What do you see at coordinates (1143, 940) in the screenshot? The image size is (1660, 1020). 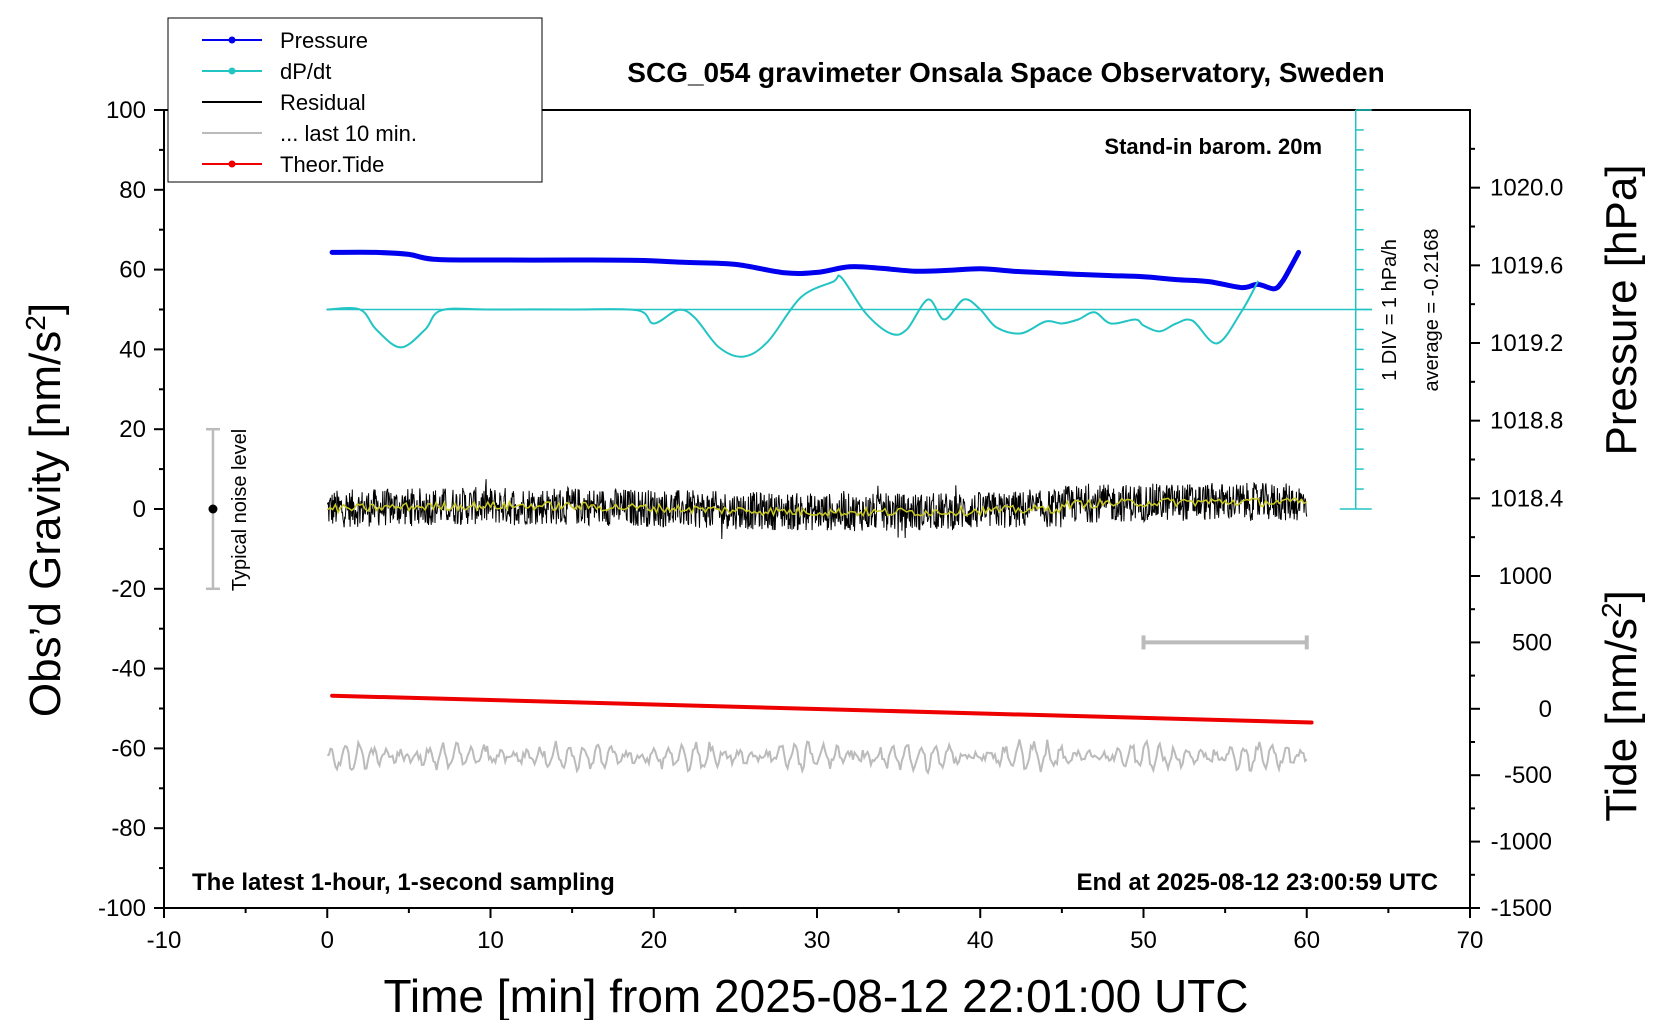 I see `x-tick-label: 50` at bounding box center [1143, 940].